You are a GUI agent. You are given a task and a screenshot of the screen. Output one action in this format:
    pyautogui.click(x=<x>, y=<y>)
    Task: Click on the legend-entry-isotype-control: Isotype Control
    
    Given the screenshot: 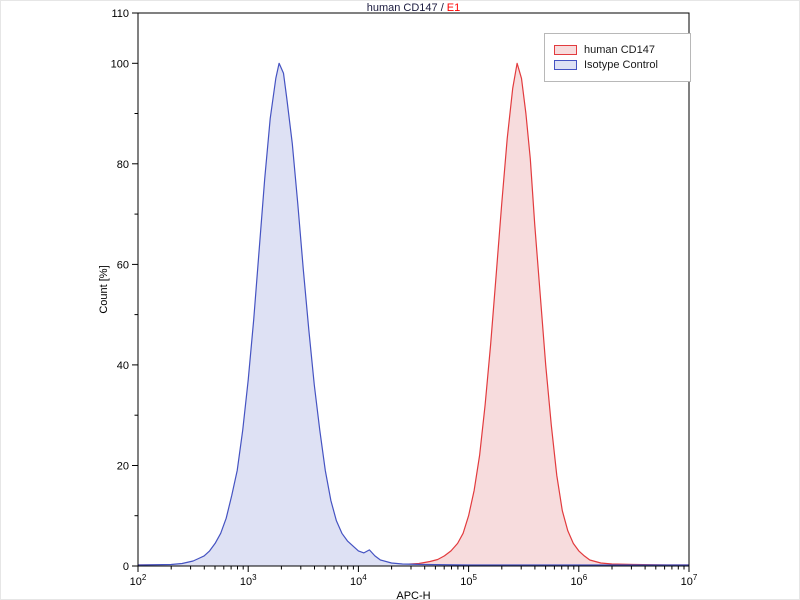 What is the action you would take?
    pyautogui.click(x=617, y=65)
    